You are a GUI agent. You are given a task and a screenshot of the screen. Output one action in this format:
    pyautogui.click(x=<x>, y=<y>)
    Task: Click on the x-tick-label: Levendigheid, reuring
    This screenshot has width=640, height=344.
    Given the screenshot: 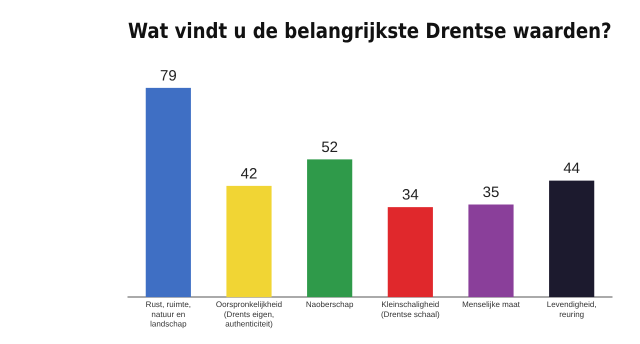 What is the action you would take?
    pyautogui.click(x=571, y=309)
    